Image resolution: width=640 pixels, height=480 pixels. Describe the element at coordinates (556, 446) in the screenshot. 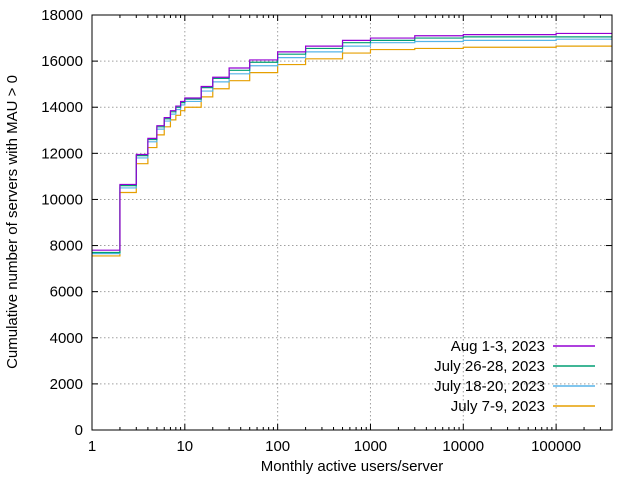

I see `x-tick-label: 100000` at that location.